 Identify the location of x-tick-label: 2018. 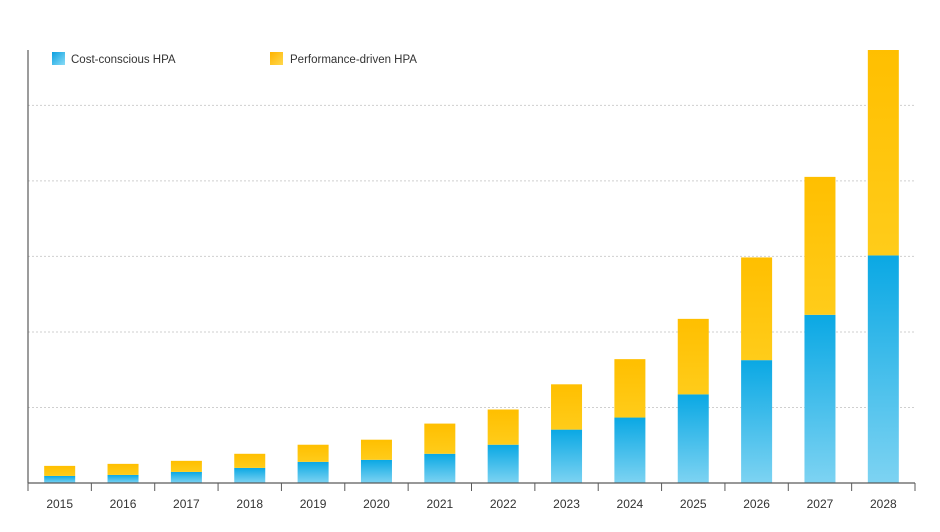
(249, 504).